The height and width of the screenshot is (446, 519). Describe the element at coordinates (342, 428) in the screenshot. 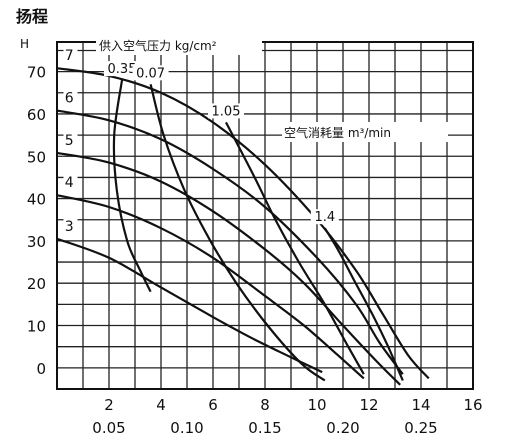

I see `x2-tick-label: 0.20` at that location.